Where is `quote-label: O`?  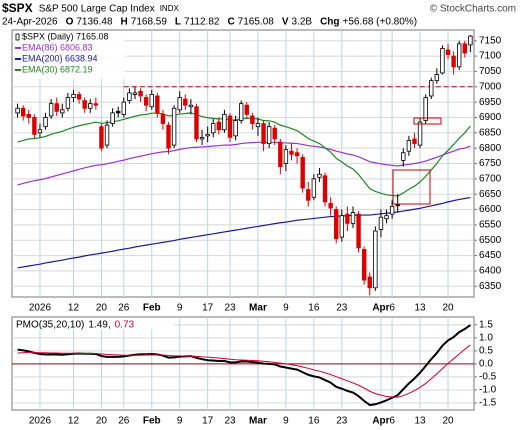
quote-label: O is located at coordinates (70, 22).